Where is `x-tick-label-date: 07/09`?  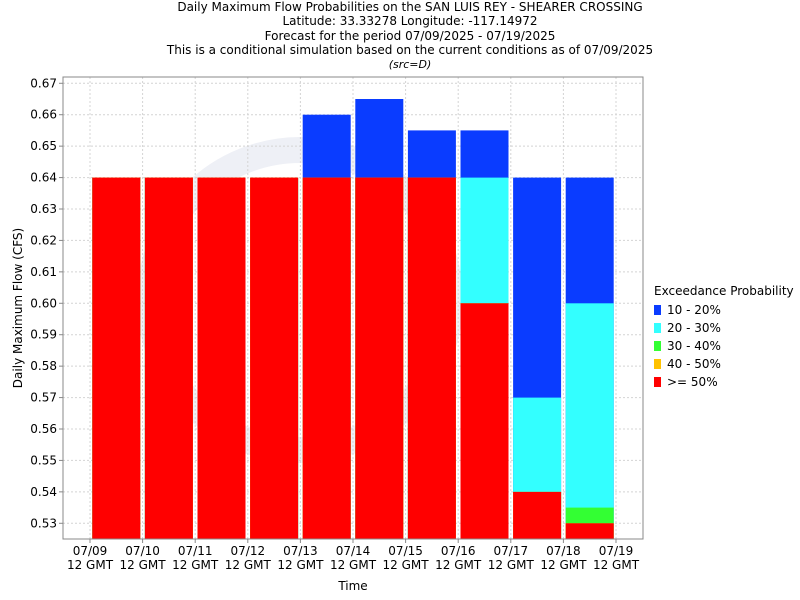
x-tick-label-date: 07/09 is located at coordinates (90, 551).